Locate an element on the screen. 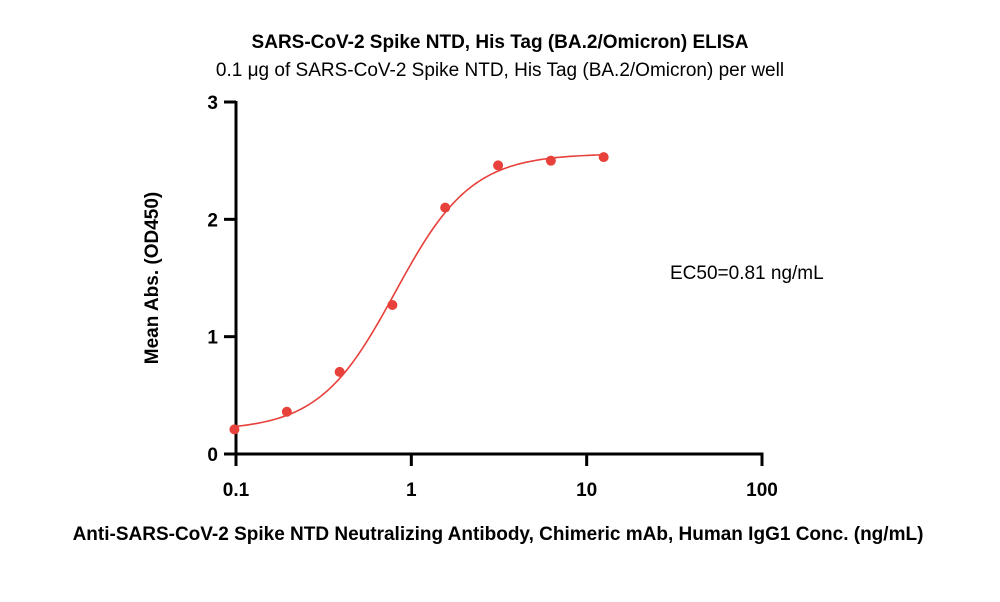 Image resolution: width=1000 pixels, height=602 pixels. x-tick-label: 0.1 is located at coordinates (236, 490).